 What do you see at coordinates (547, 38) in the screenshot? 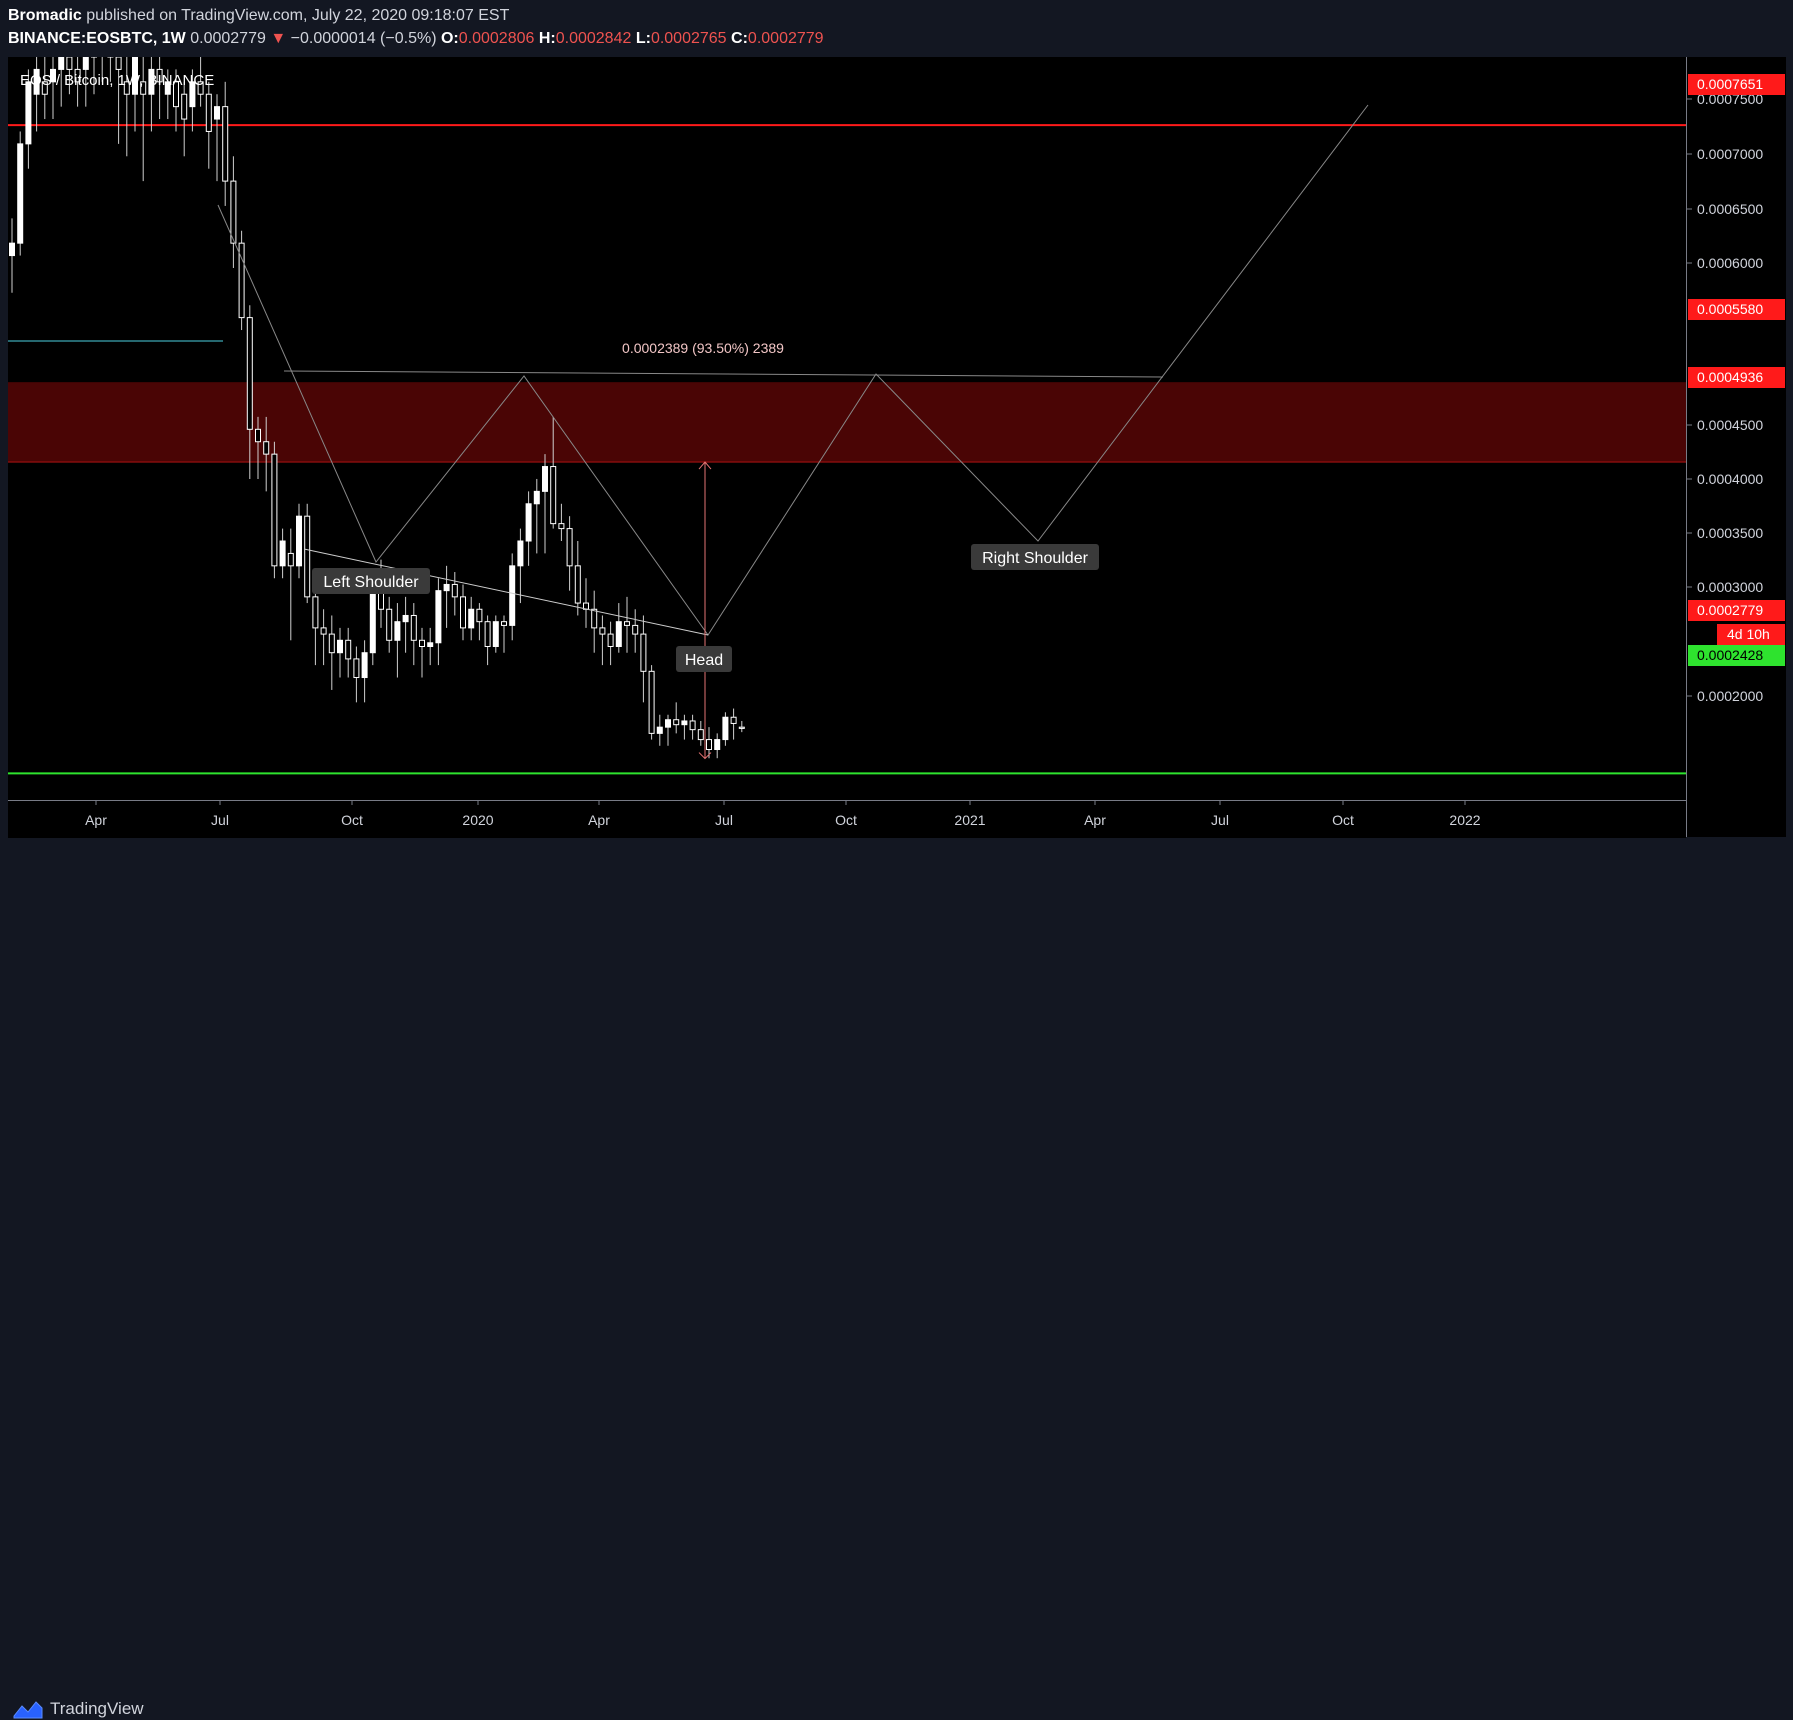
I see `high-label: H:` at bounding box center [547, 38].